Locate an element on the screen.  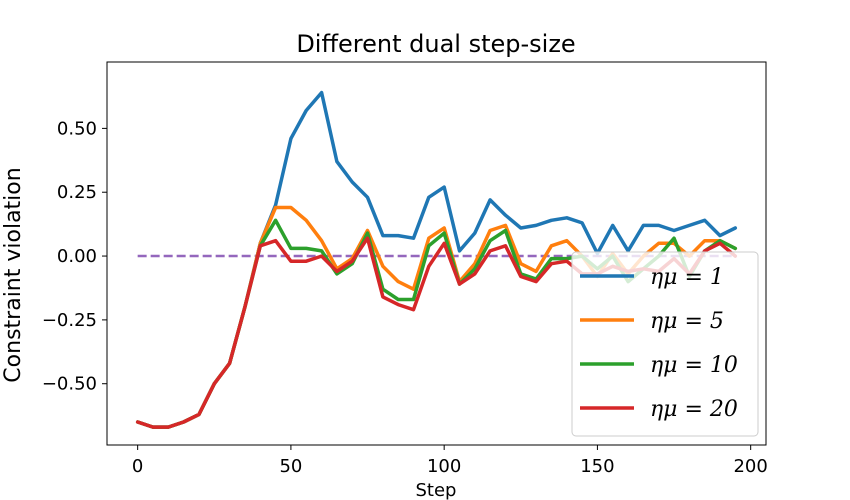
legend: ημ = 1 ημ = 5 ημ = 10 ημ = 20 is located at coordinates (665, 344).